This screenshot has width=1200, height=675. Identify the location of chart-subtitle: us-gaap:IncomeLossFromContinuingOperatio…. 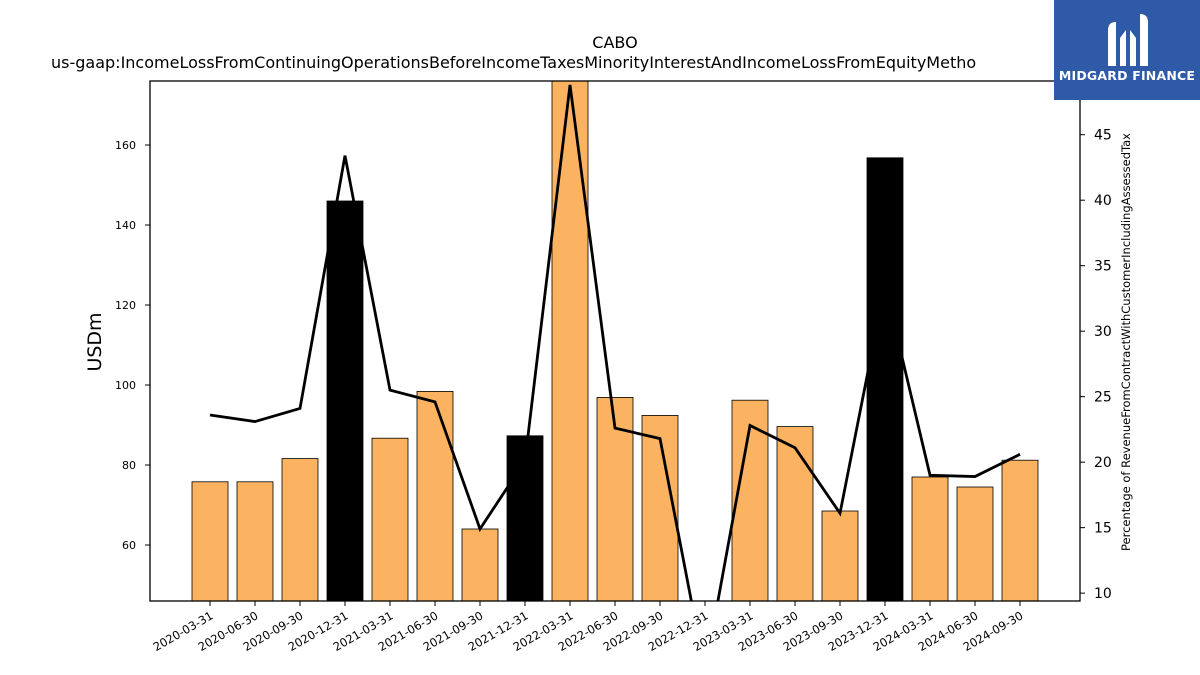
(513, 62).